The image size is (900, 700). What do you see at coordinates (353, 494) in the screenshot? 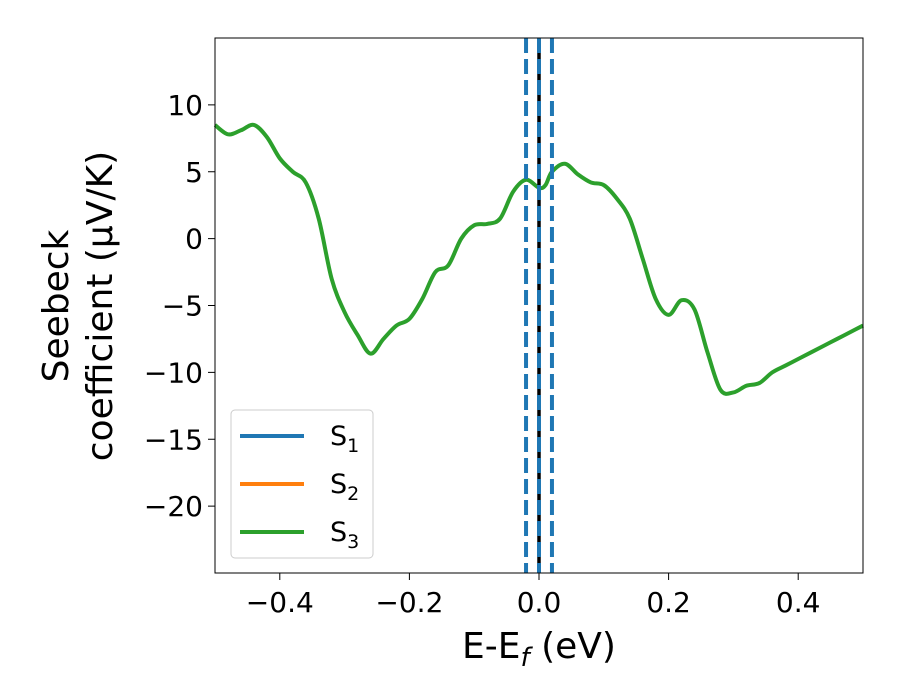
I see `legend-label-sub: 2` at bounding box center [353, 494].